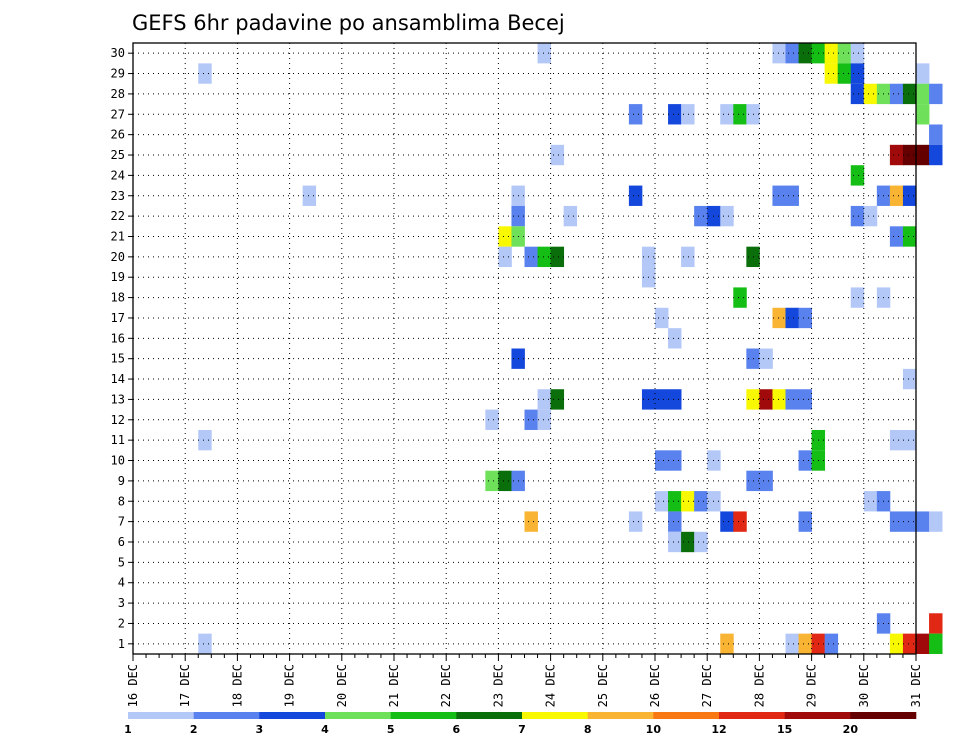  Describe the element at coordinates (588, 729) in the screenshot. I see `colorbar-label: 8` at that location.